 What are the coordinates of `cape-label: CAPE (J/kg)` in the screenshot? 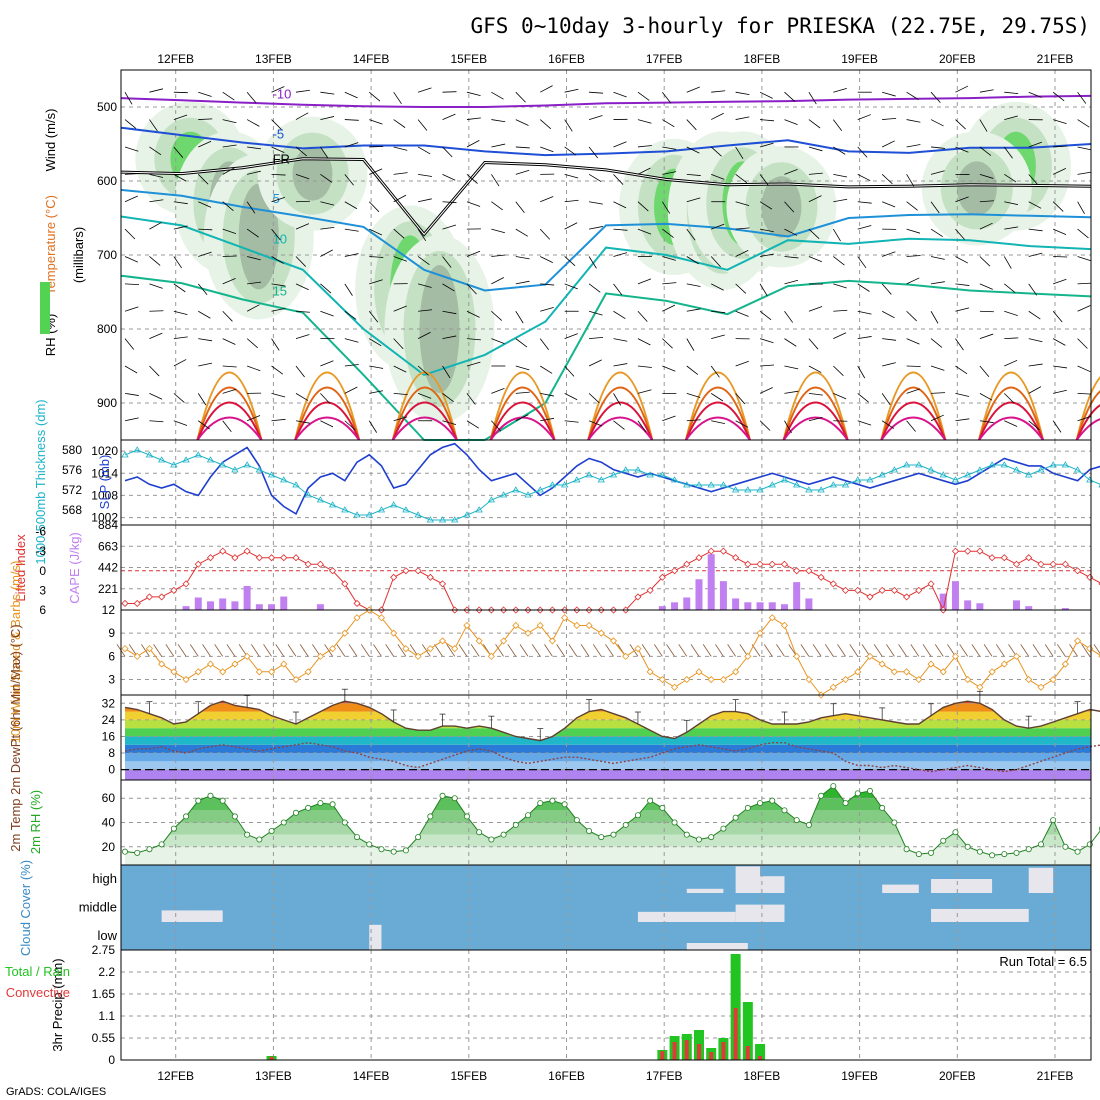 It's located at (74, 568).